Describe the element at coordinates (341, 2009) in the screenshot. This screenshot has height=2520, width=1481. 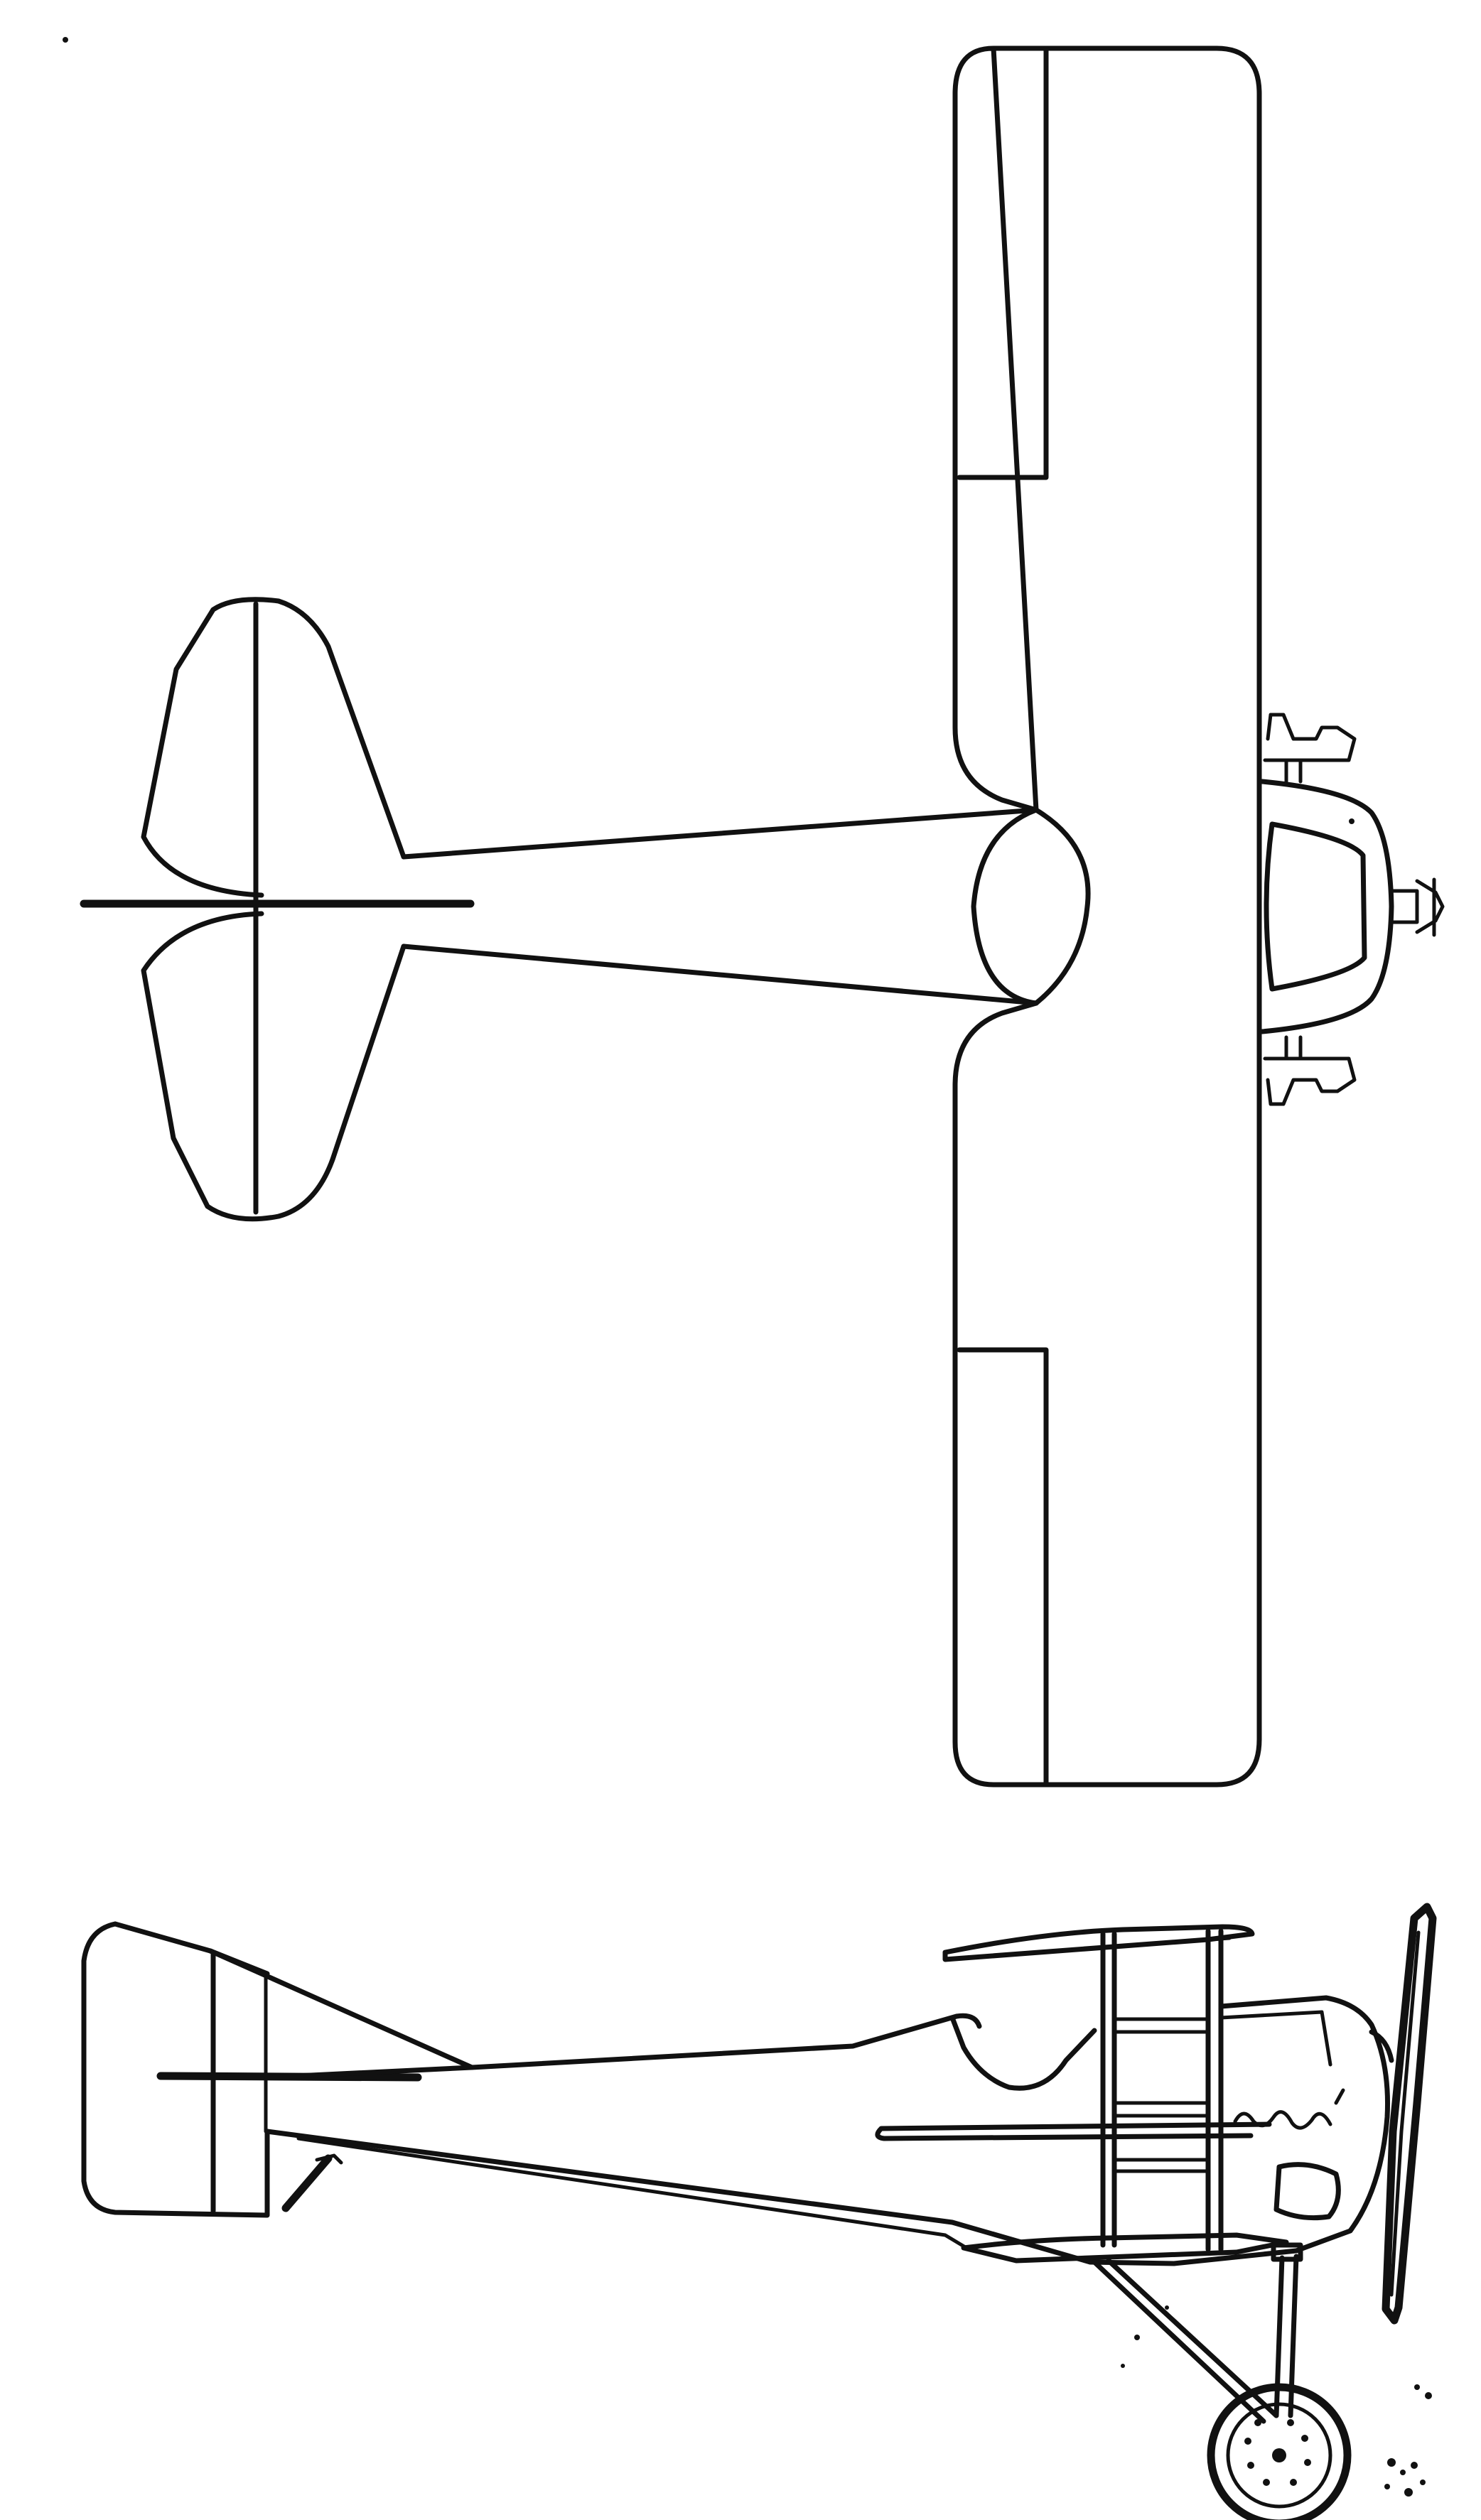
I see `fin-leading-edge` at that location.